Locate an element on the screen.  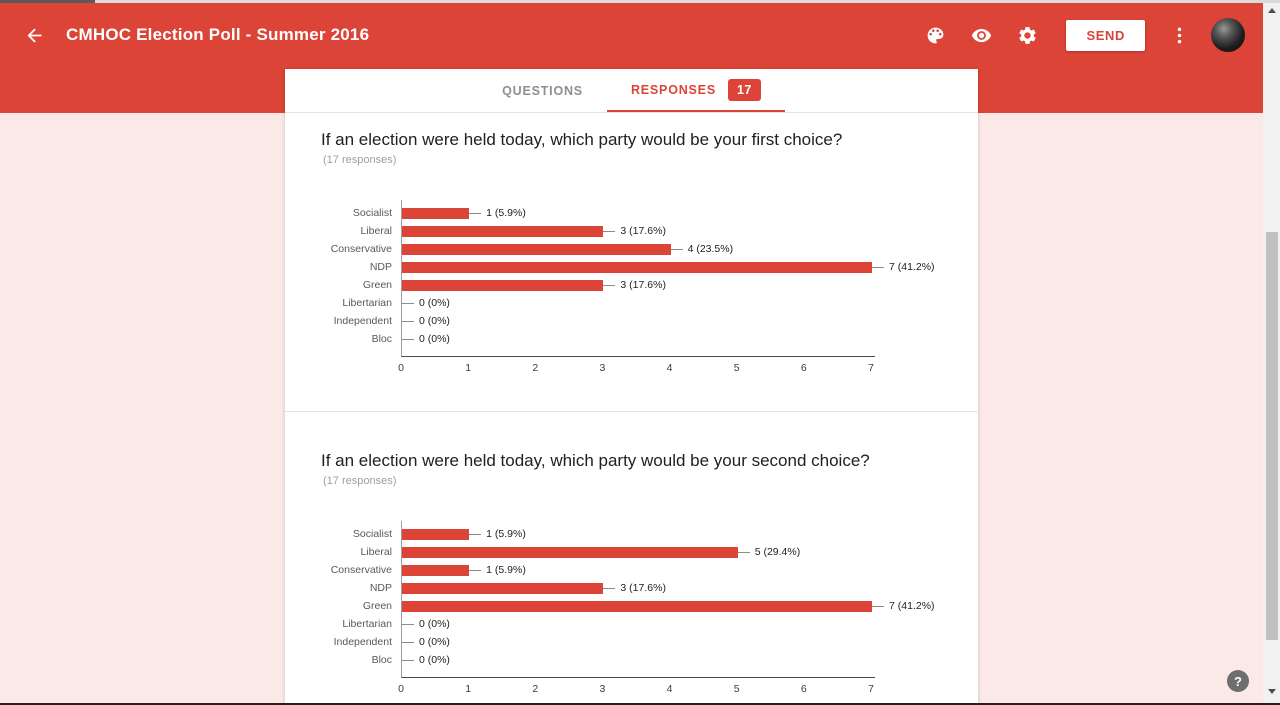
tab-responses: RESPONSES 17 is located at coordinates (695, 90).